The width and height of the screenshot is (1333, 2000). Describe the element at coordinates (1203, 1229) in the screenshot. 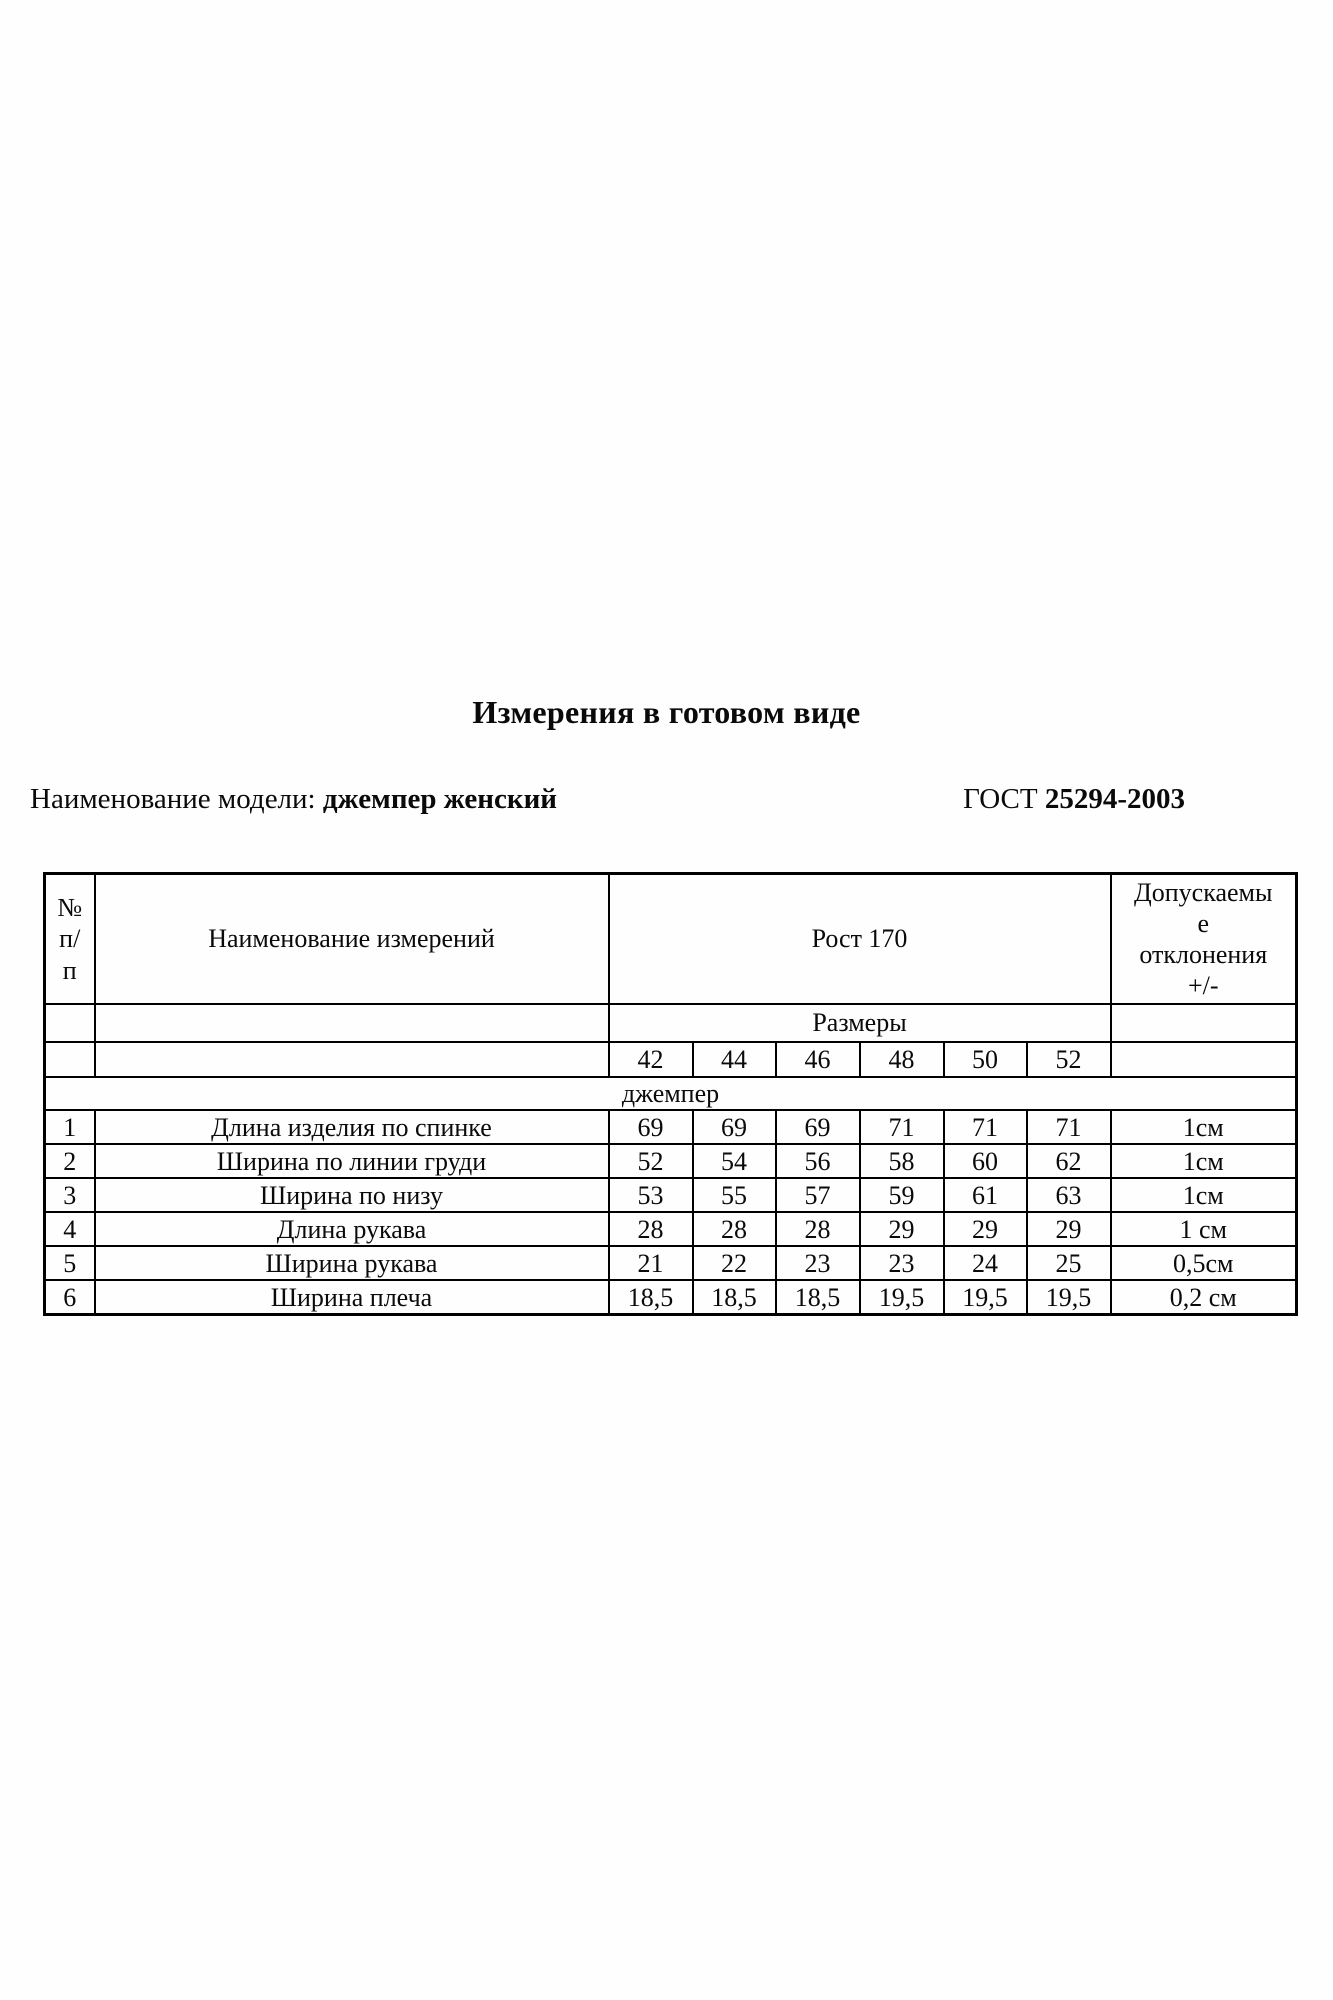

I see `tolerance: 1 см` at that location.